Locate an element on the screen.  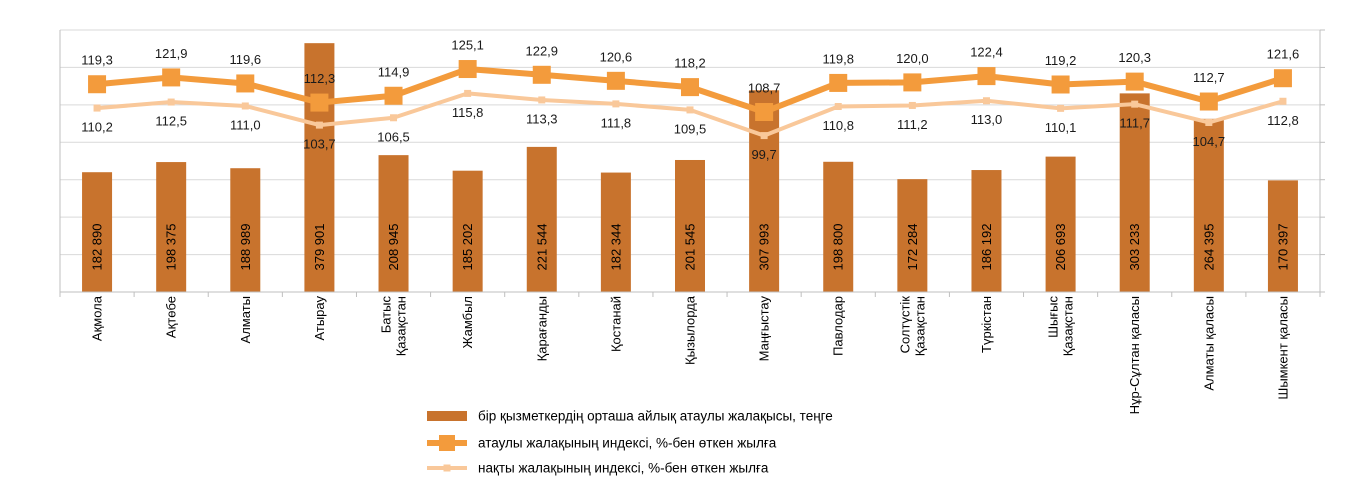
bar-value-label: 188 989 is located at coordinates (245, 247).